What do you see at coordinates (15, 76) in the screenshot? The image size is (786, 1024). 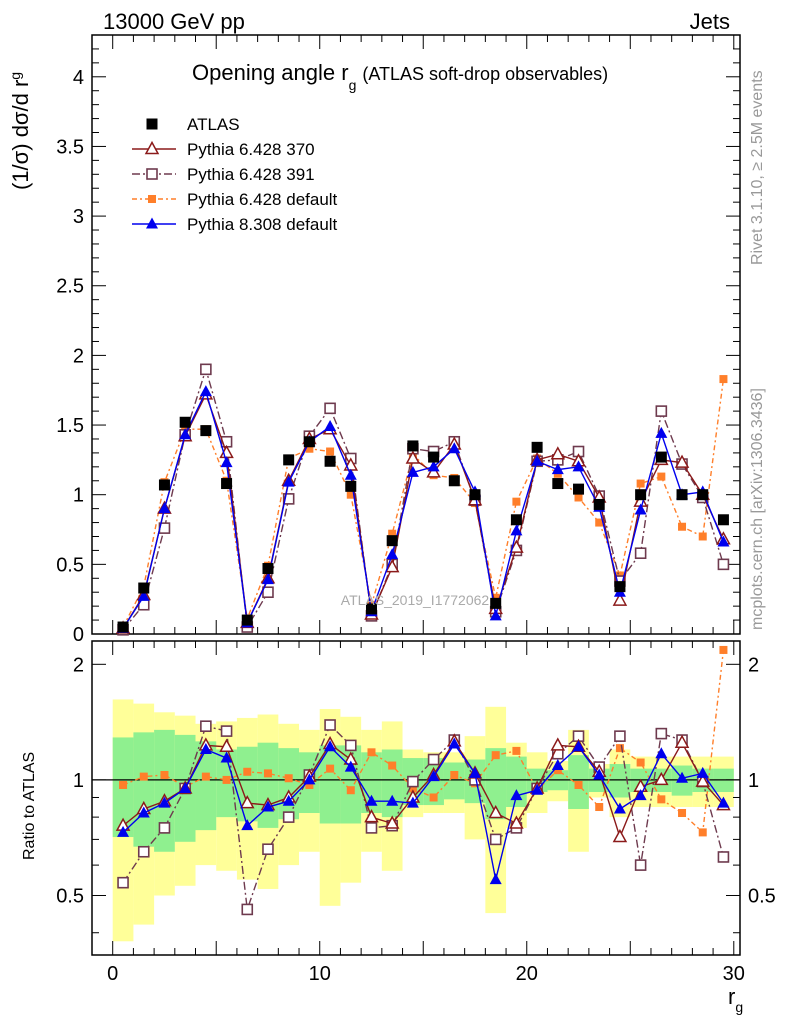 I see `main-y-axis-label-sub: g` at bounding box center [15, 76].